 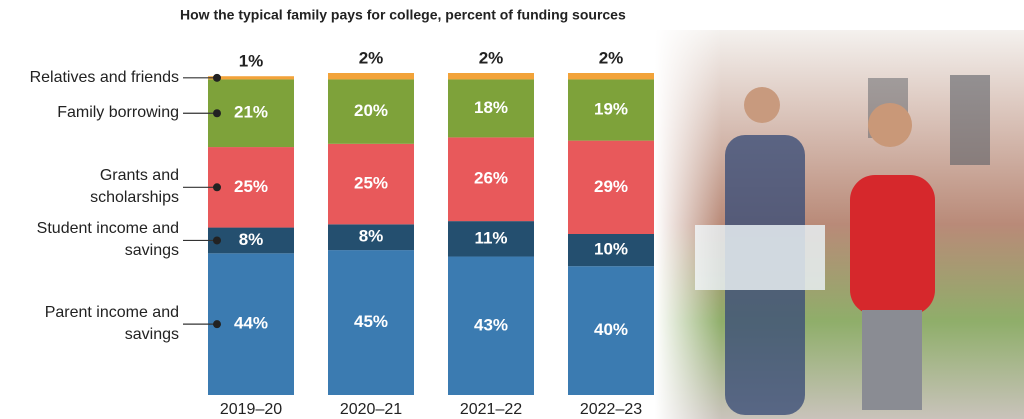 What do you see at coordinates (104, 77) in the screenshot?
I see `legend-label: Relatives and friends` at bounding box center [104, 77].